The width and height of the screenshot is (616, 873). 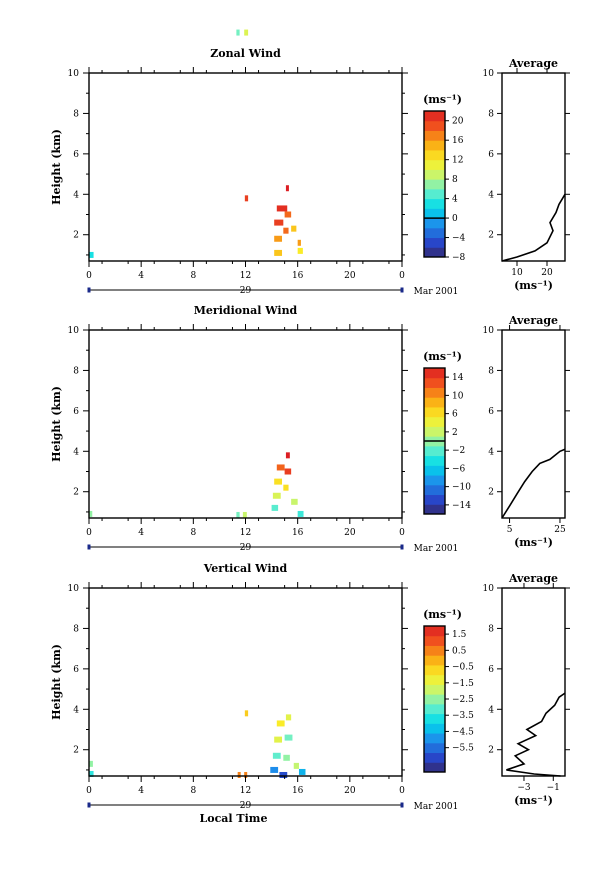 I want to click on vertical-ytick-label: 8, so click(x=76, y=629).